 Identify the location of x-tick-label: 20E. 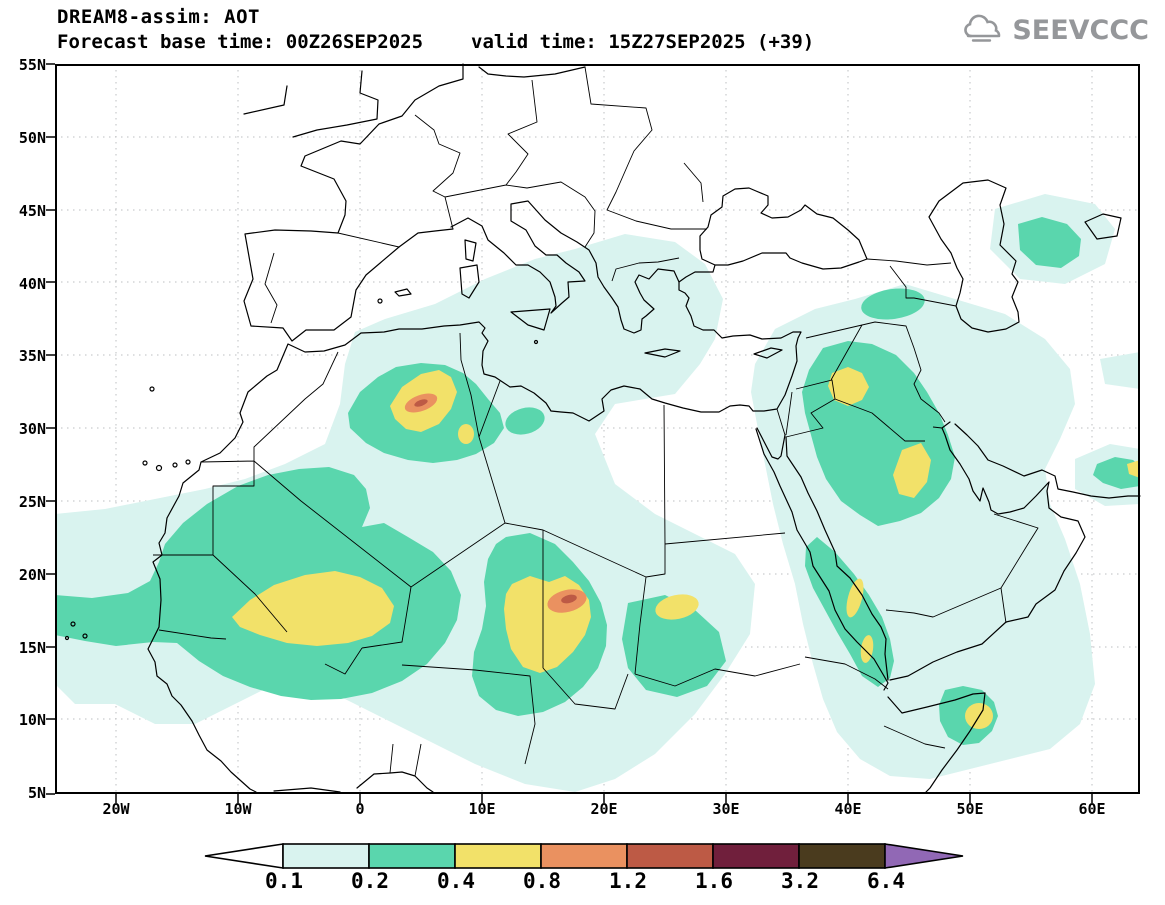
(604, 809).